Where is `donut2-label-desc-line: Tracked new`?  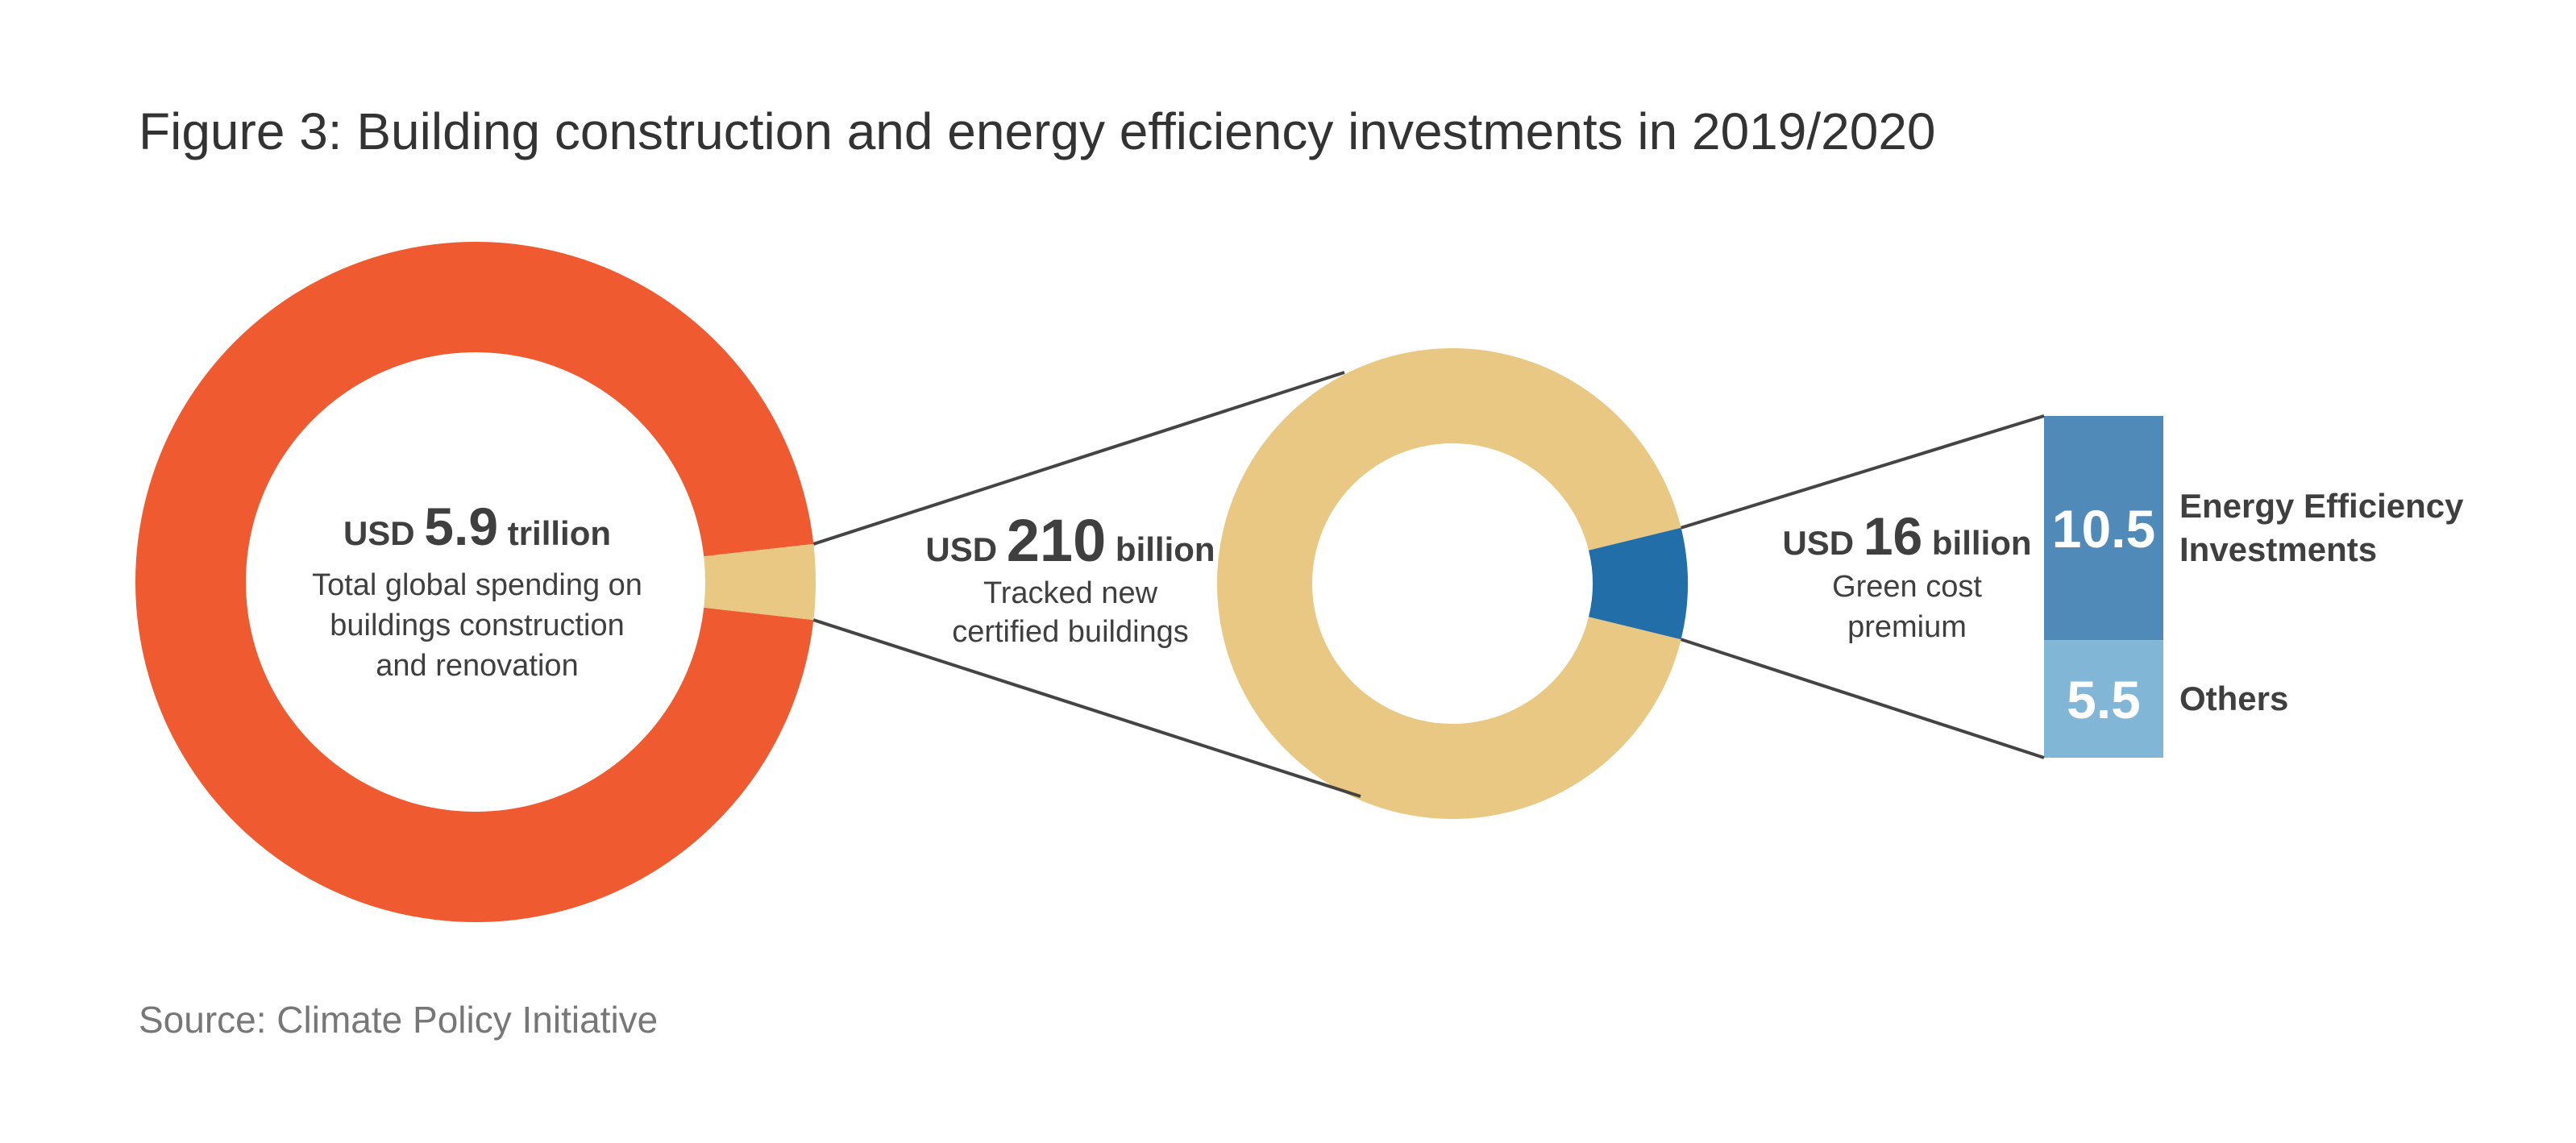 donut2-label-desc-line: Tracked new is located at coordinates (1070, 593).